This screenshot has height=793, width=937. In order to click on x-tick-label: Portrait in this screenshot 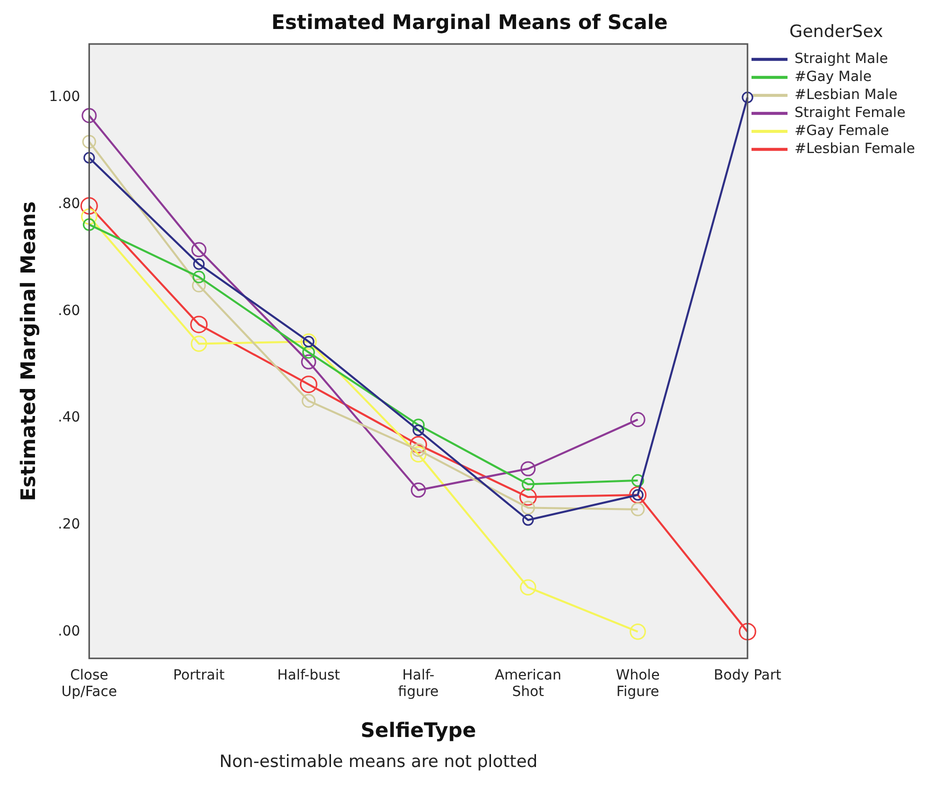, I will do `click(199, 675)`.